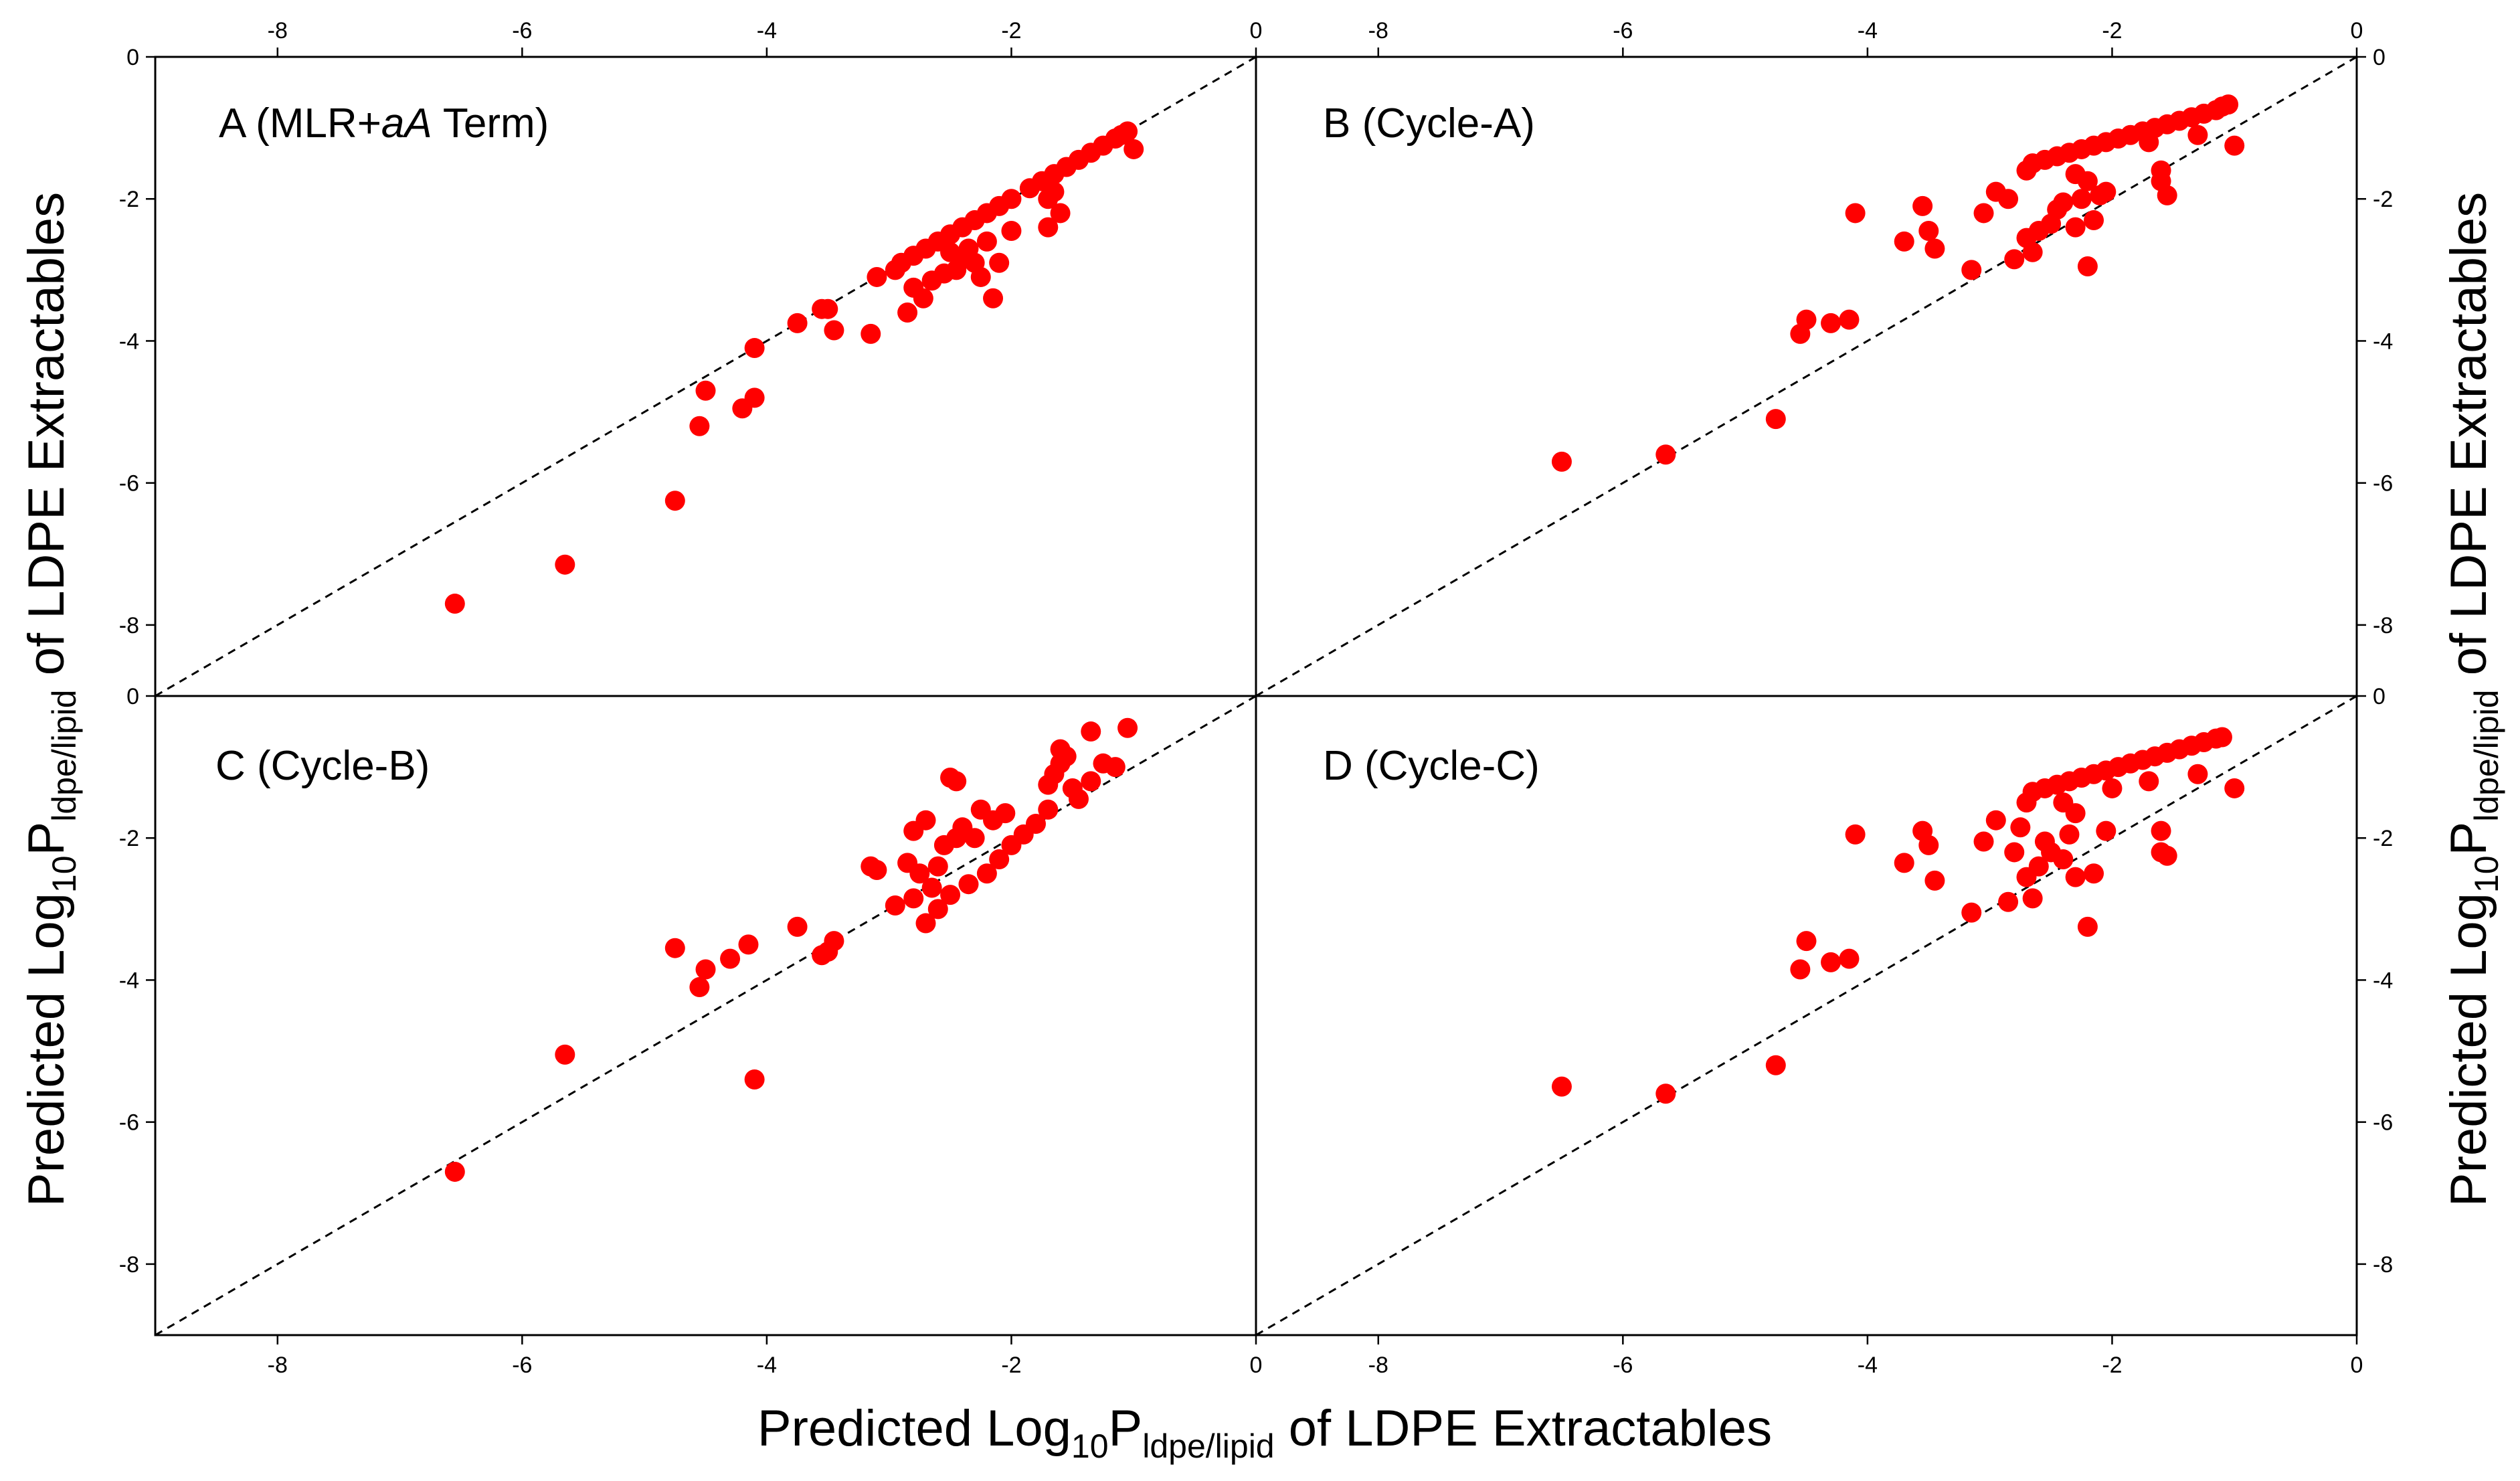 The width and height of the screenshot is (2520, 1481). Describe the element at coordinates (1378, 1365) in the screenshot. I see `x-tick-label: -8` at that location.